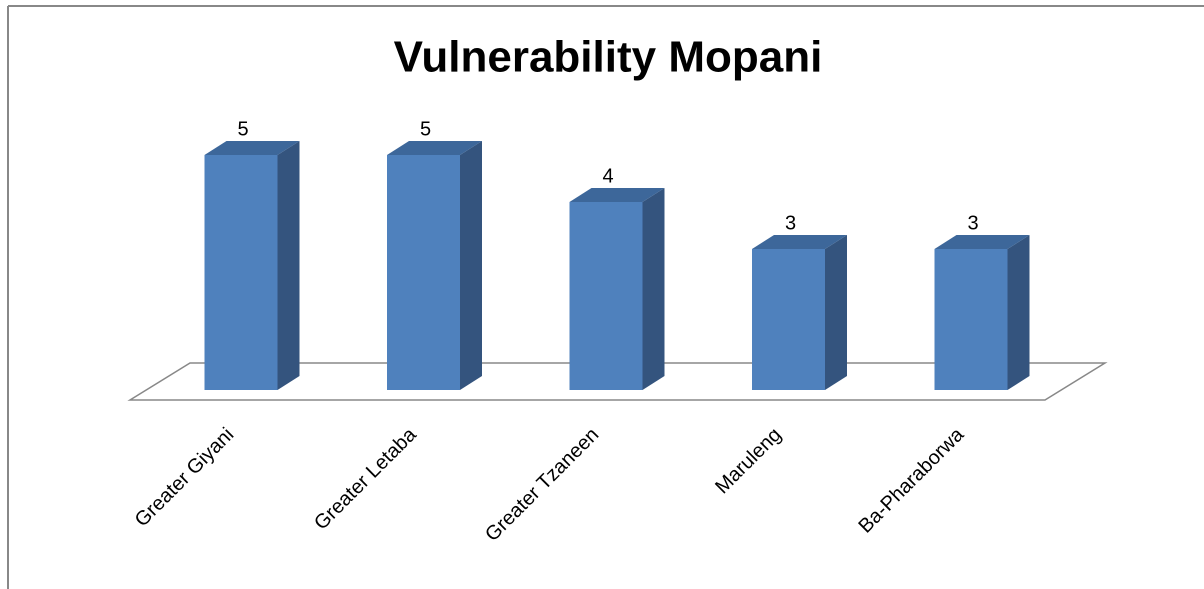 This screenshot has width=1204, height=589. What do you see at coordinates (911, 480) in the screenshot?
I see `x-tick-label: Ba-Pharaborwa` at bounding box center [911, 480].